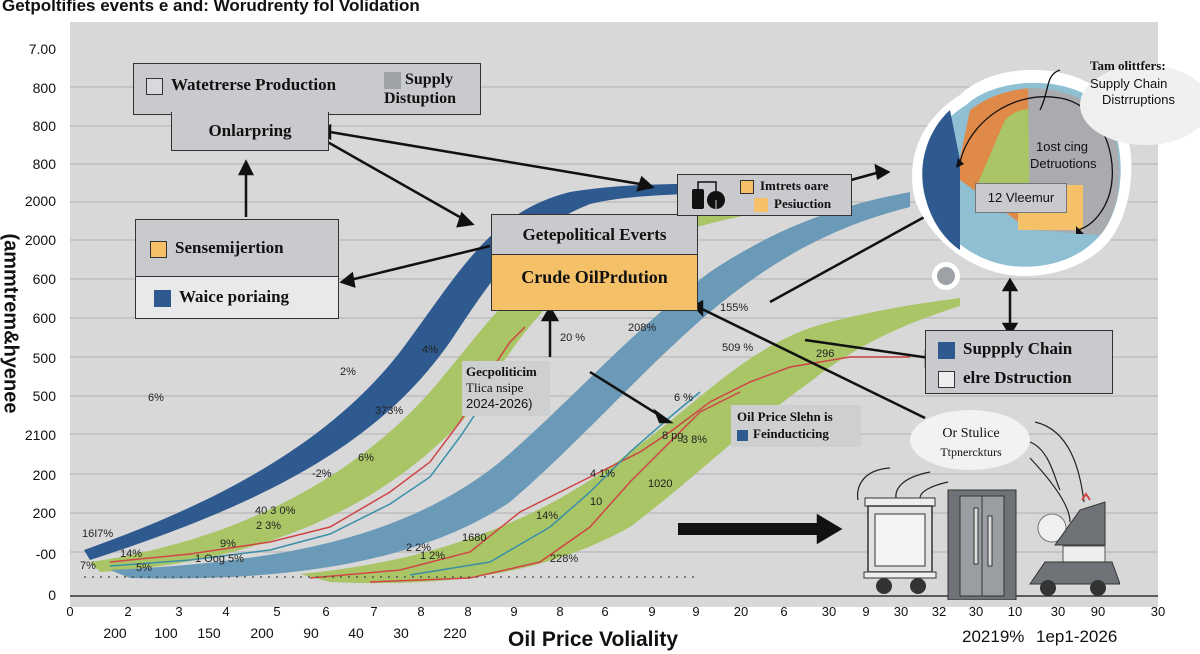 This screenshot has width=1200, height=654. What do you see at coordinates (971, 442) in the screenshot?
I see `machine-bubble-label: Or Stulice Ttpnerckturs` at bounding box center [971, 442].